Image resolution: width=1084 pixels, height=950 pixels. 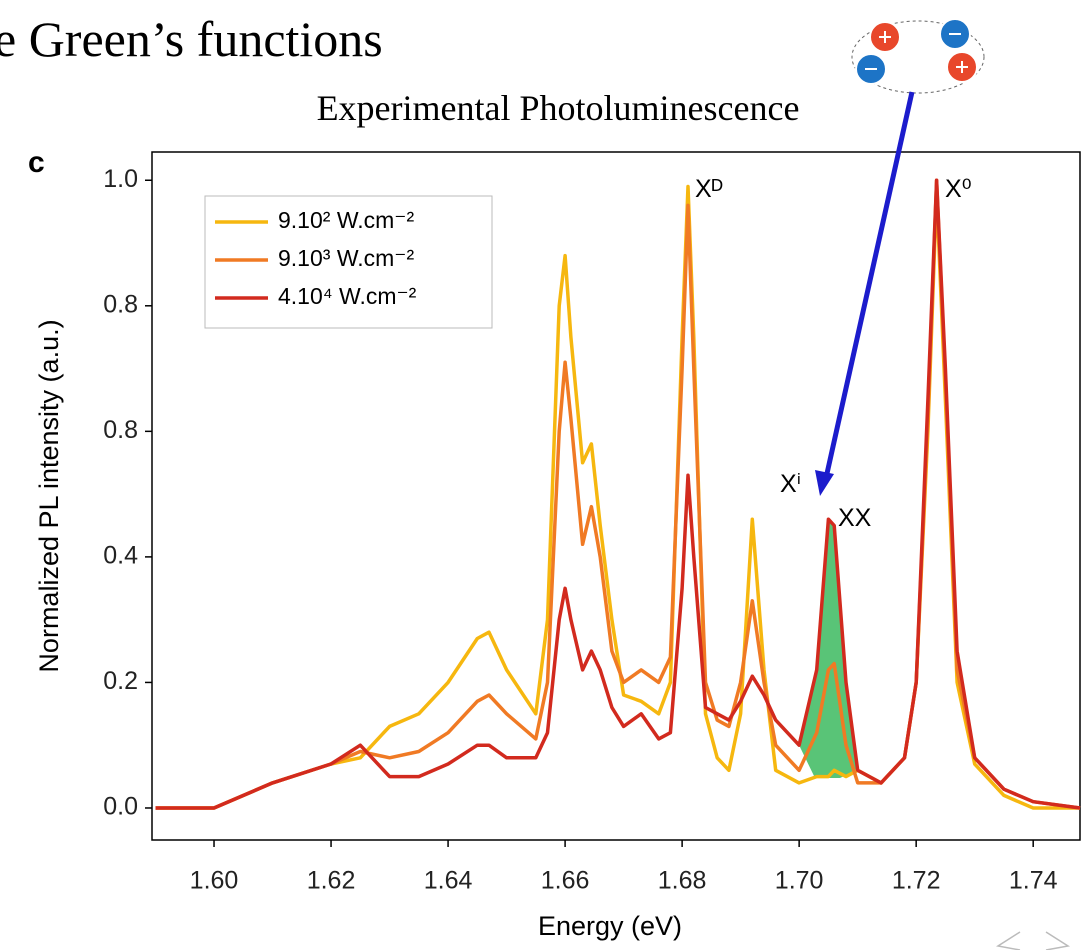 What do you see at coordinates (709, 189) in the screenshot?
I see `annotation: Xᴰ` at bounding box center [709, 189].